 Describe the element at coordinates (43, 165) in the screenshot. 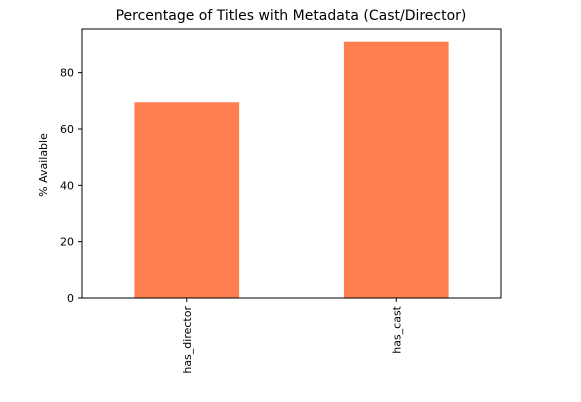

I see `y-axis-label: % Available` at that location.